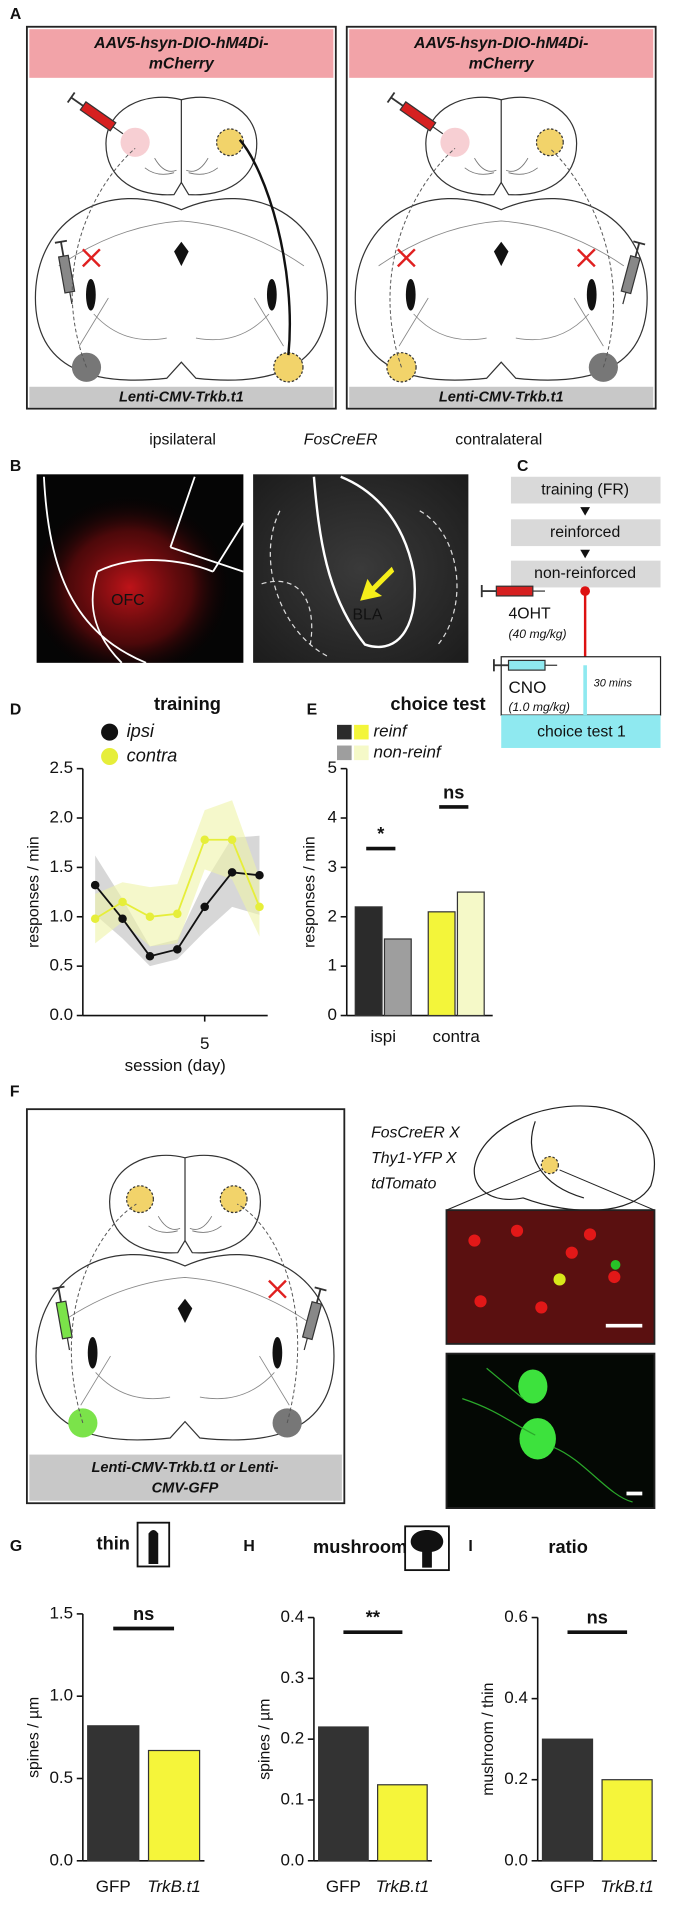 The height and width of the screenshot is (1907, 685). I want to click on x-tick-label: contra, so click(457, 1036).